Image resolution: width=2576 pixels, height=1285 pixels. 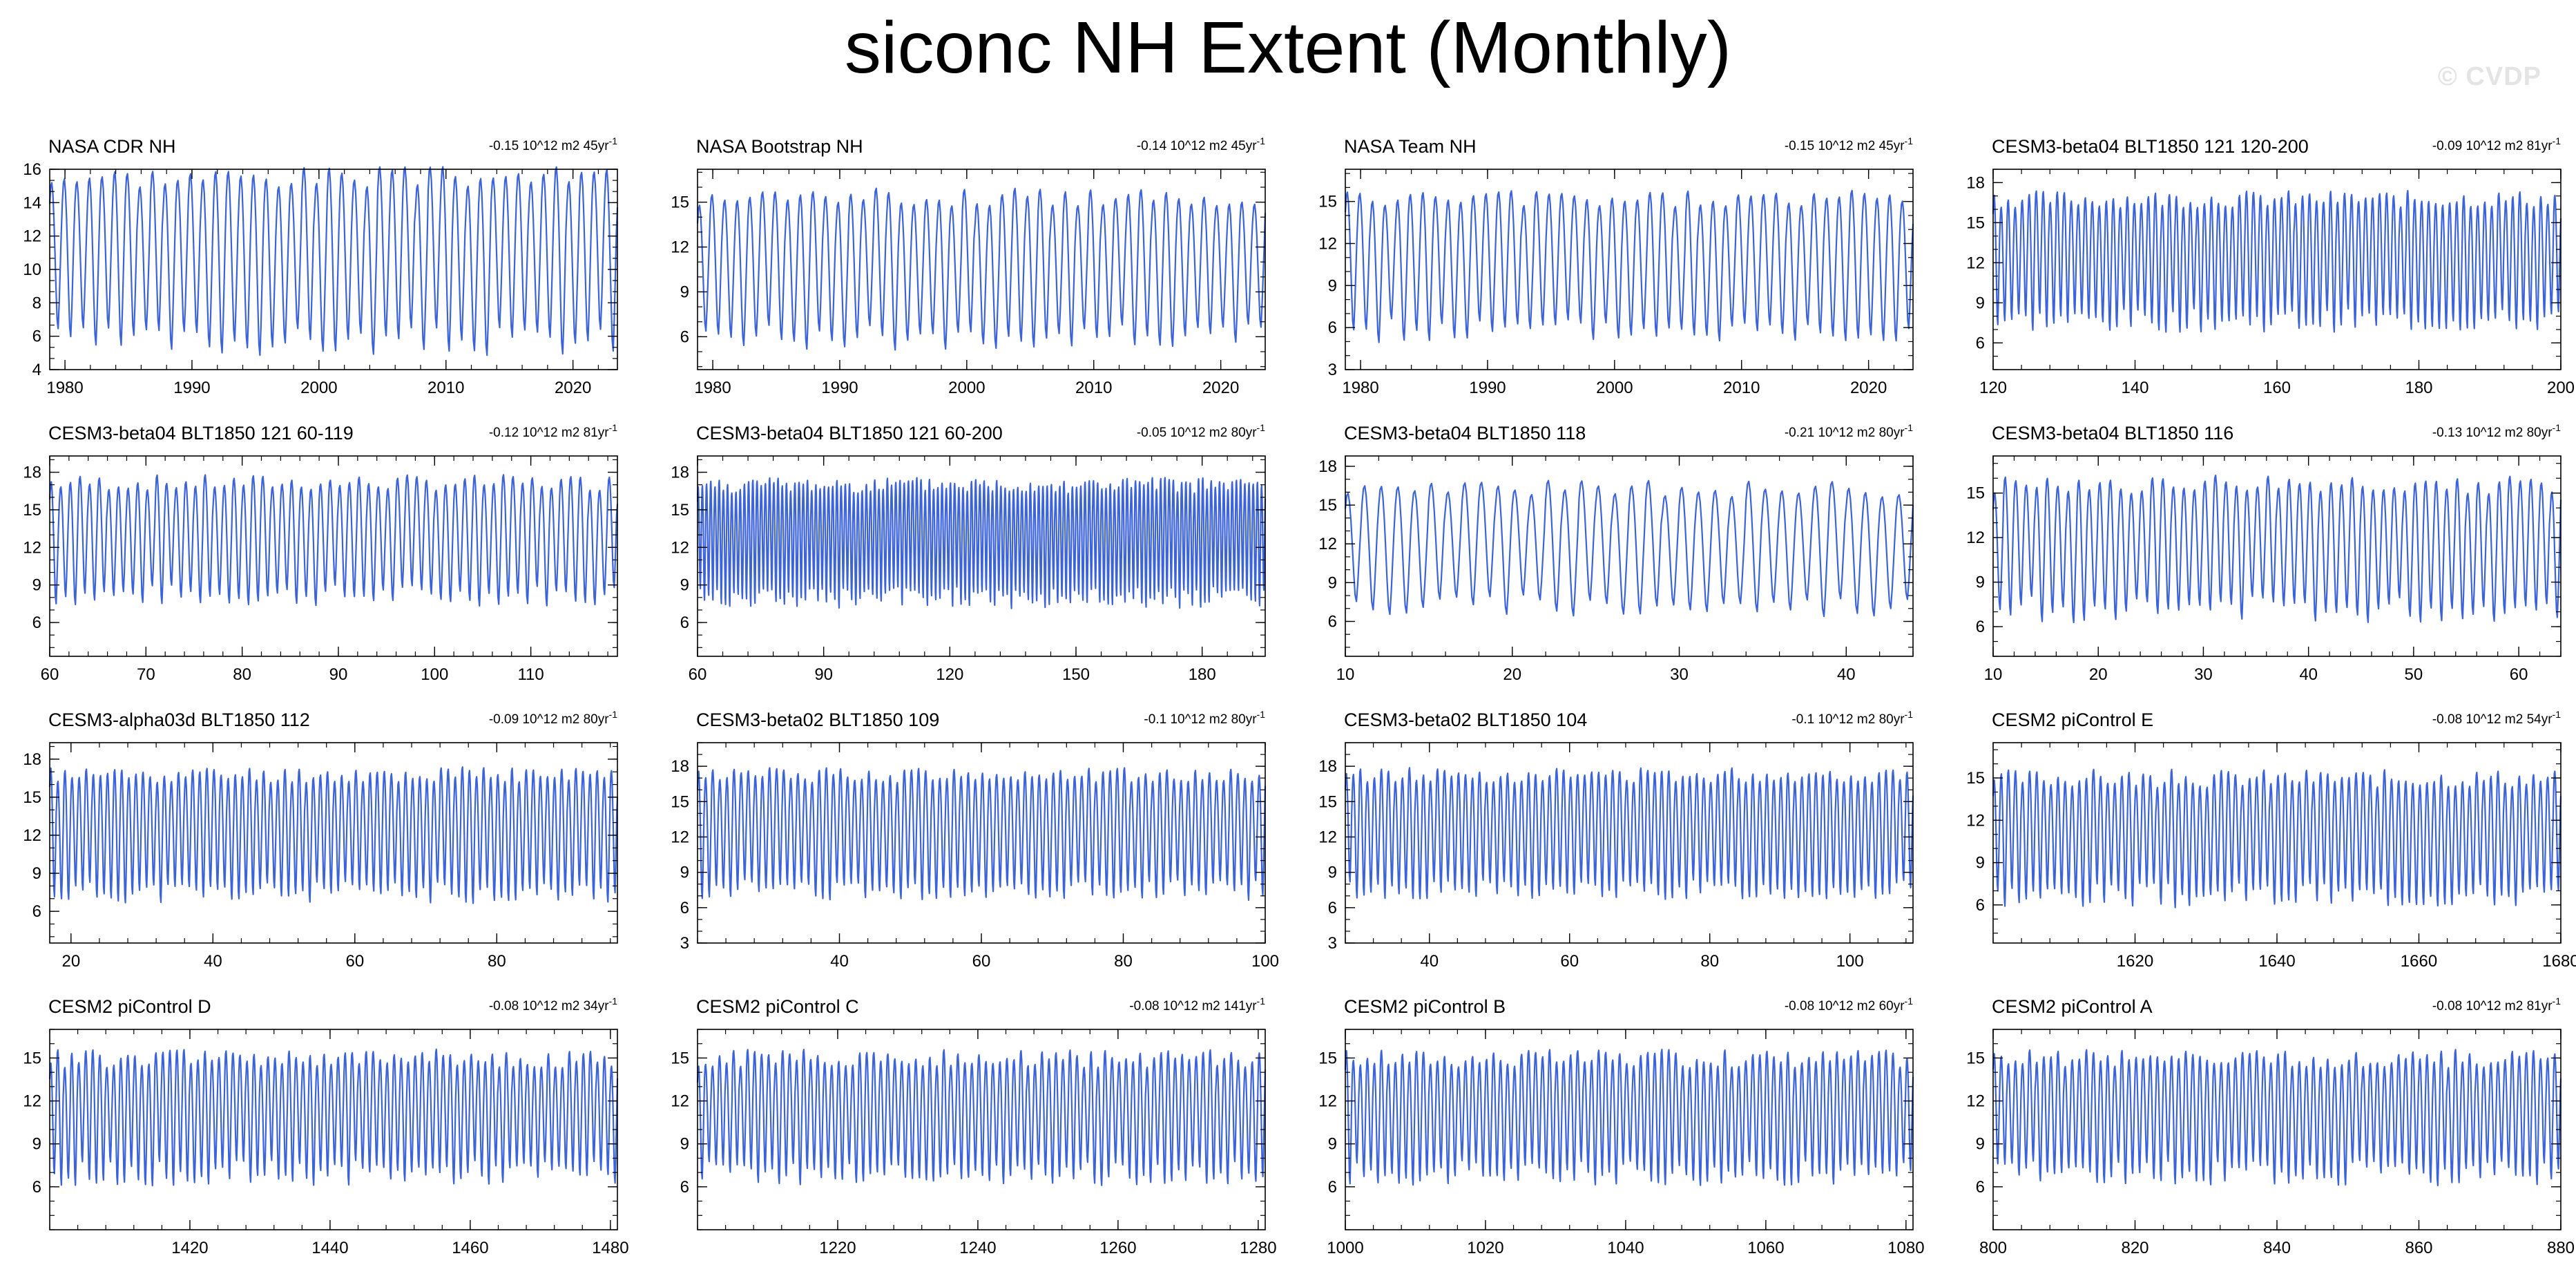 What do you see at coordinates (2135, 962) in the screenshot?
I see `x-tick-label: 1620` at bounding box center [2135, 962].